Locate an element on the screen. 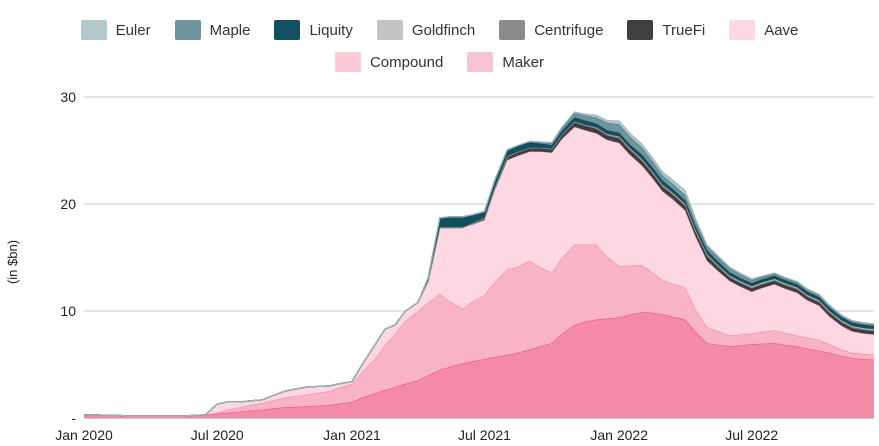 This screenshot has height=446, width=879. x-tick-label: Jul 2020 is located at coordinates (217, 435).